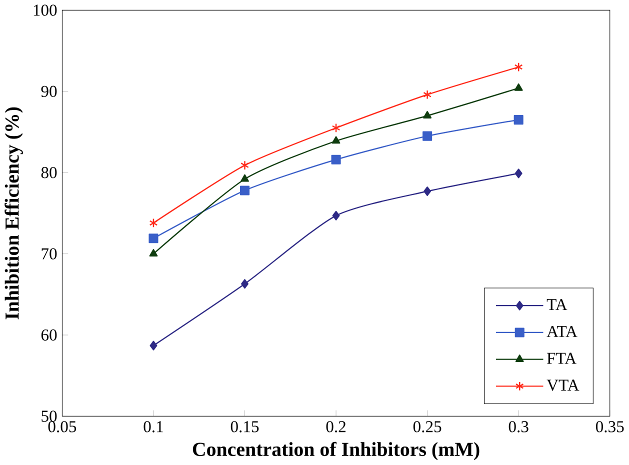 The image size is (629, 465). Describe the element at coordinates (62, 426) in the screenshot. I see `x-tick-label: 0.05` at that location.